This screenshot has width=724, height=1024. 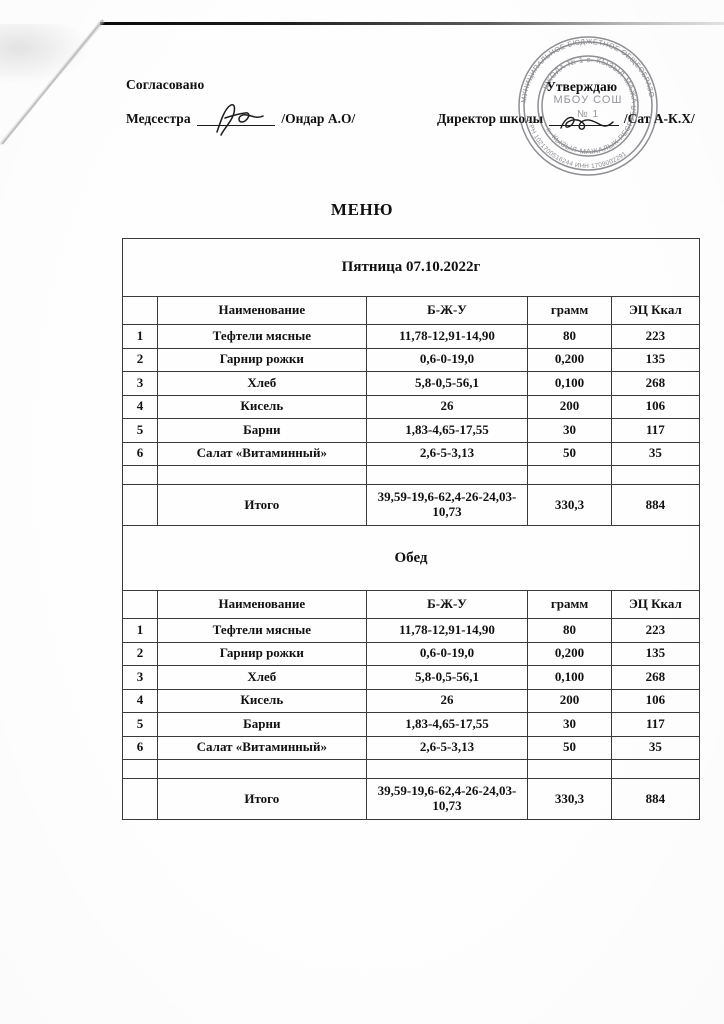 I want to click on agreed-label: Согласовано, so click(x=165, y=84).